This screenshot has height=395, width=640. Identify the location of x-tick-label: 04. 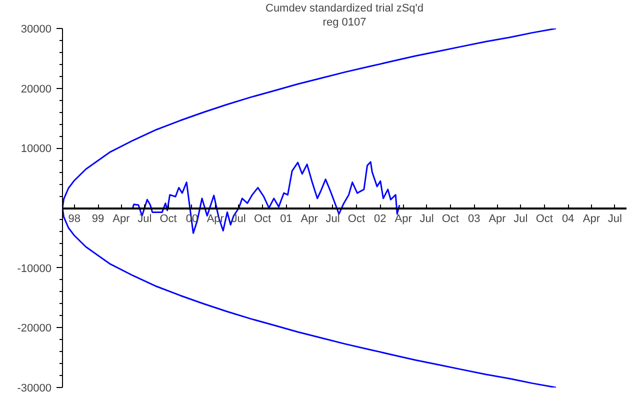
(568, 219).